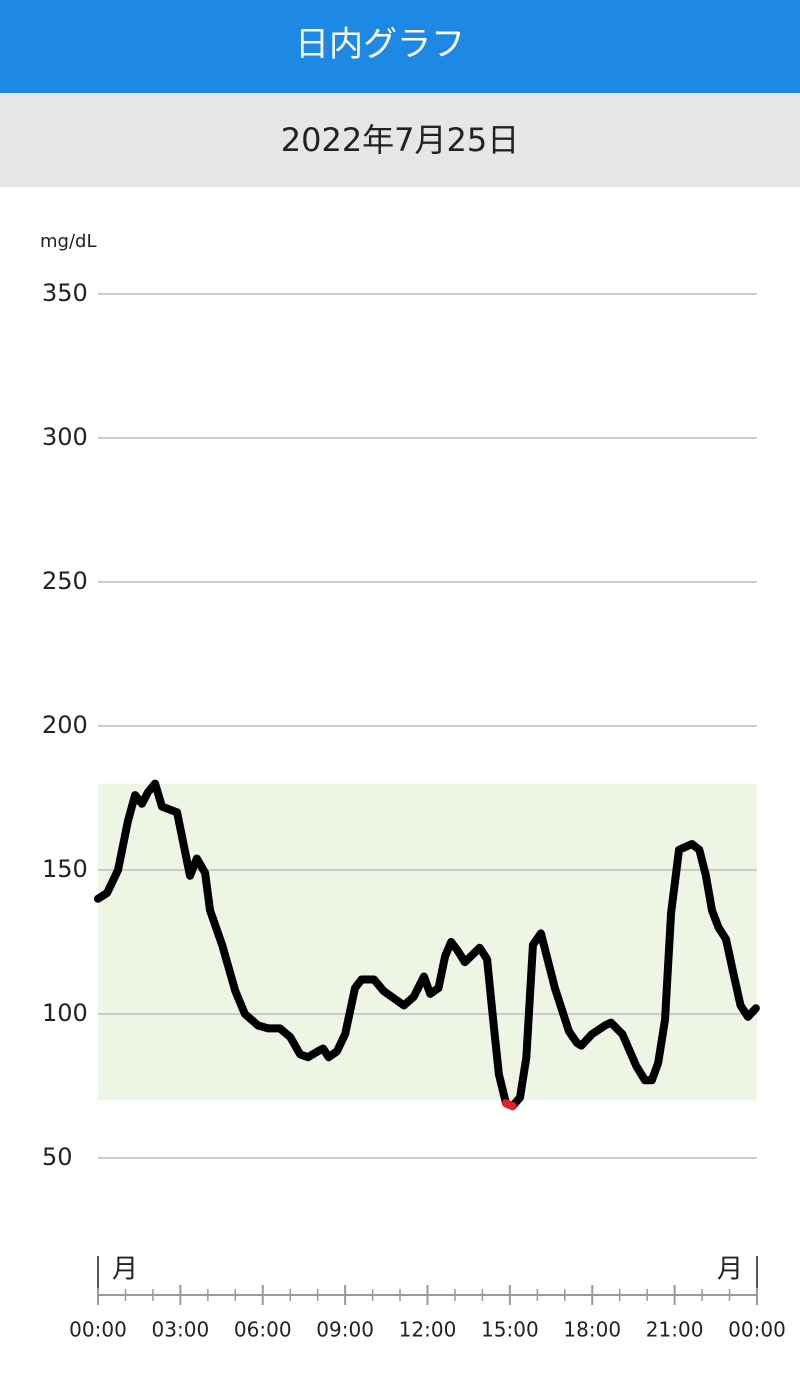 The height and width of the screenshot is (1378, 800). Describe the element at coordinates (65, 293) in the screenshot. I see `y-tick-label: 350` at that location.